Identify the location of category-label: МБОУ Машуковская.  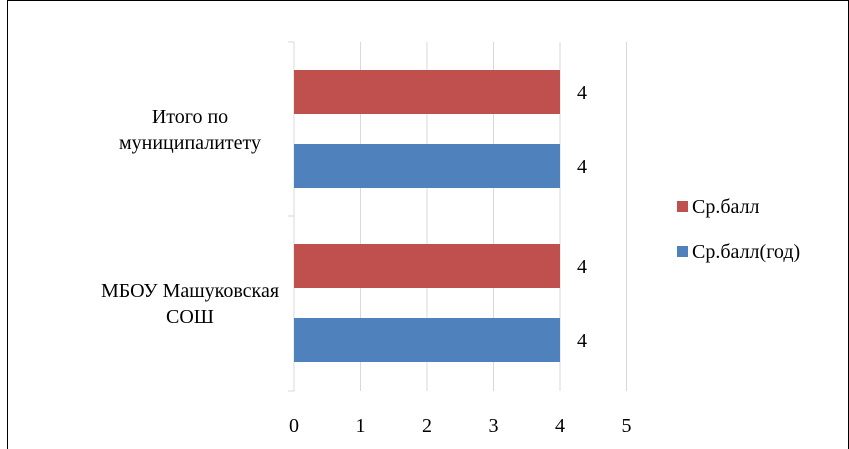
(190, 291).